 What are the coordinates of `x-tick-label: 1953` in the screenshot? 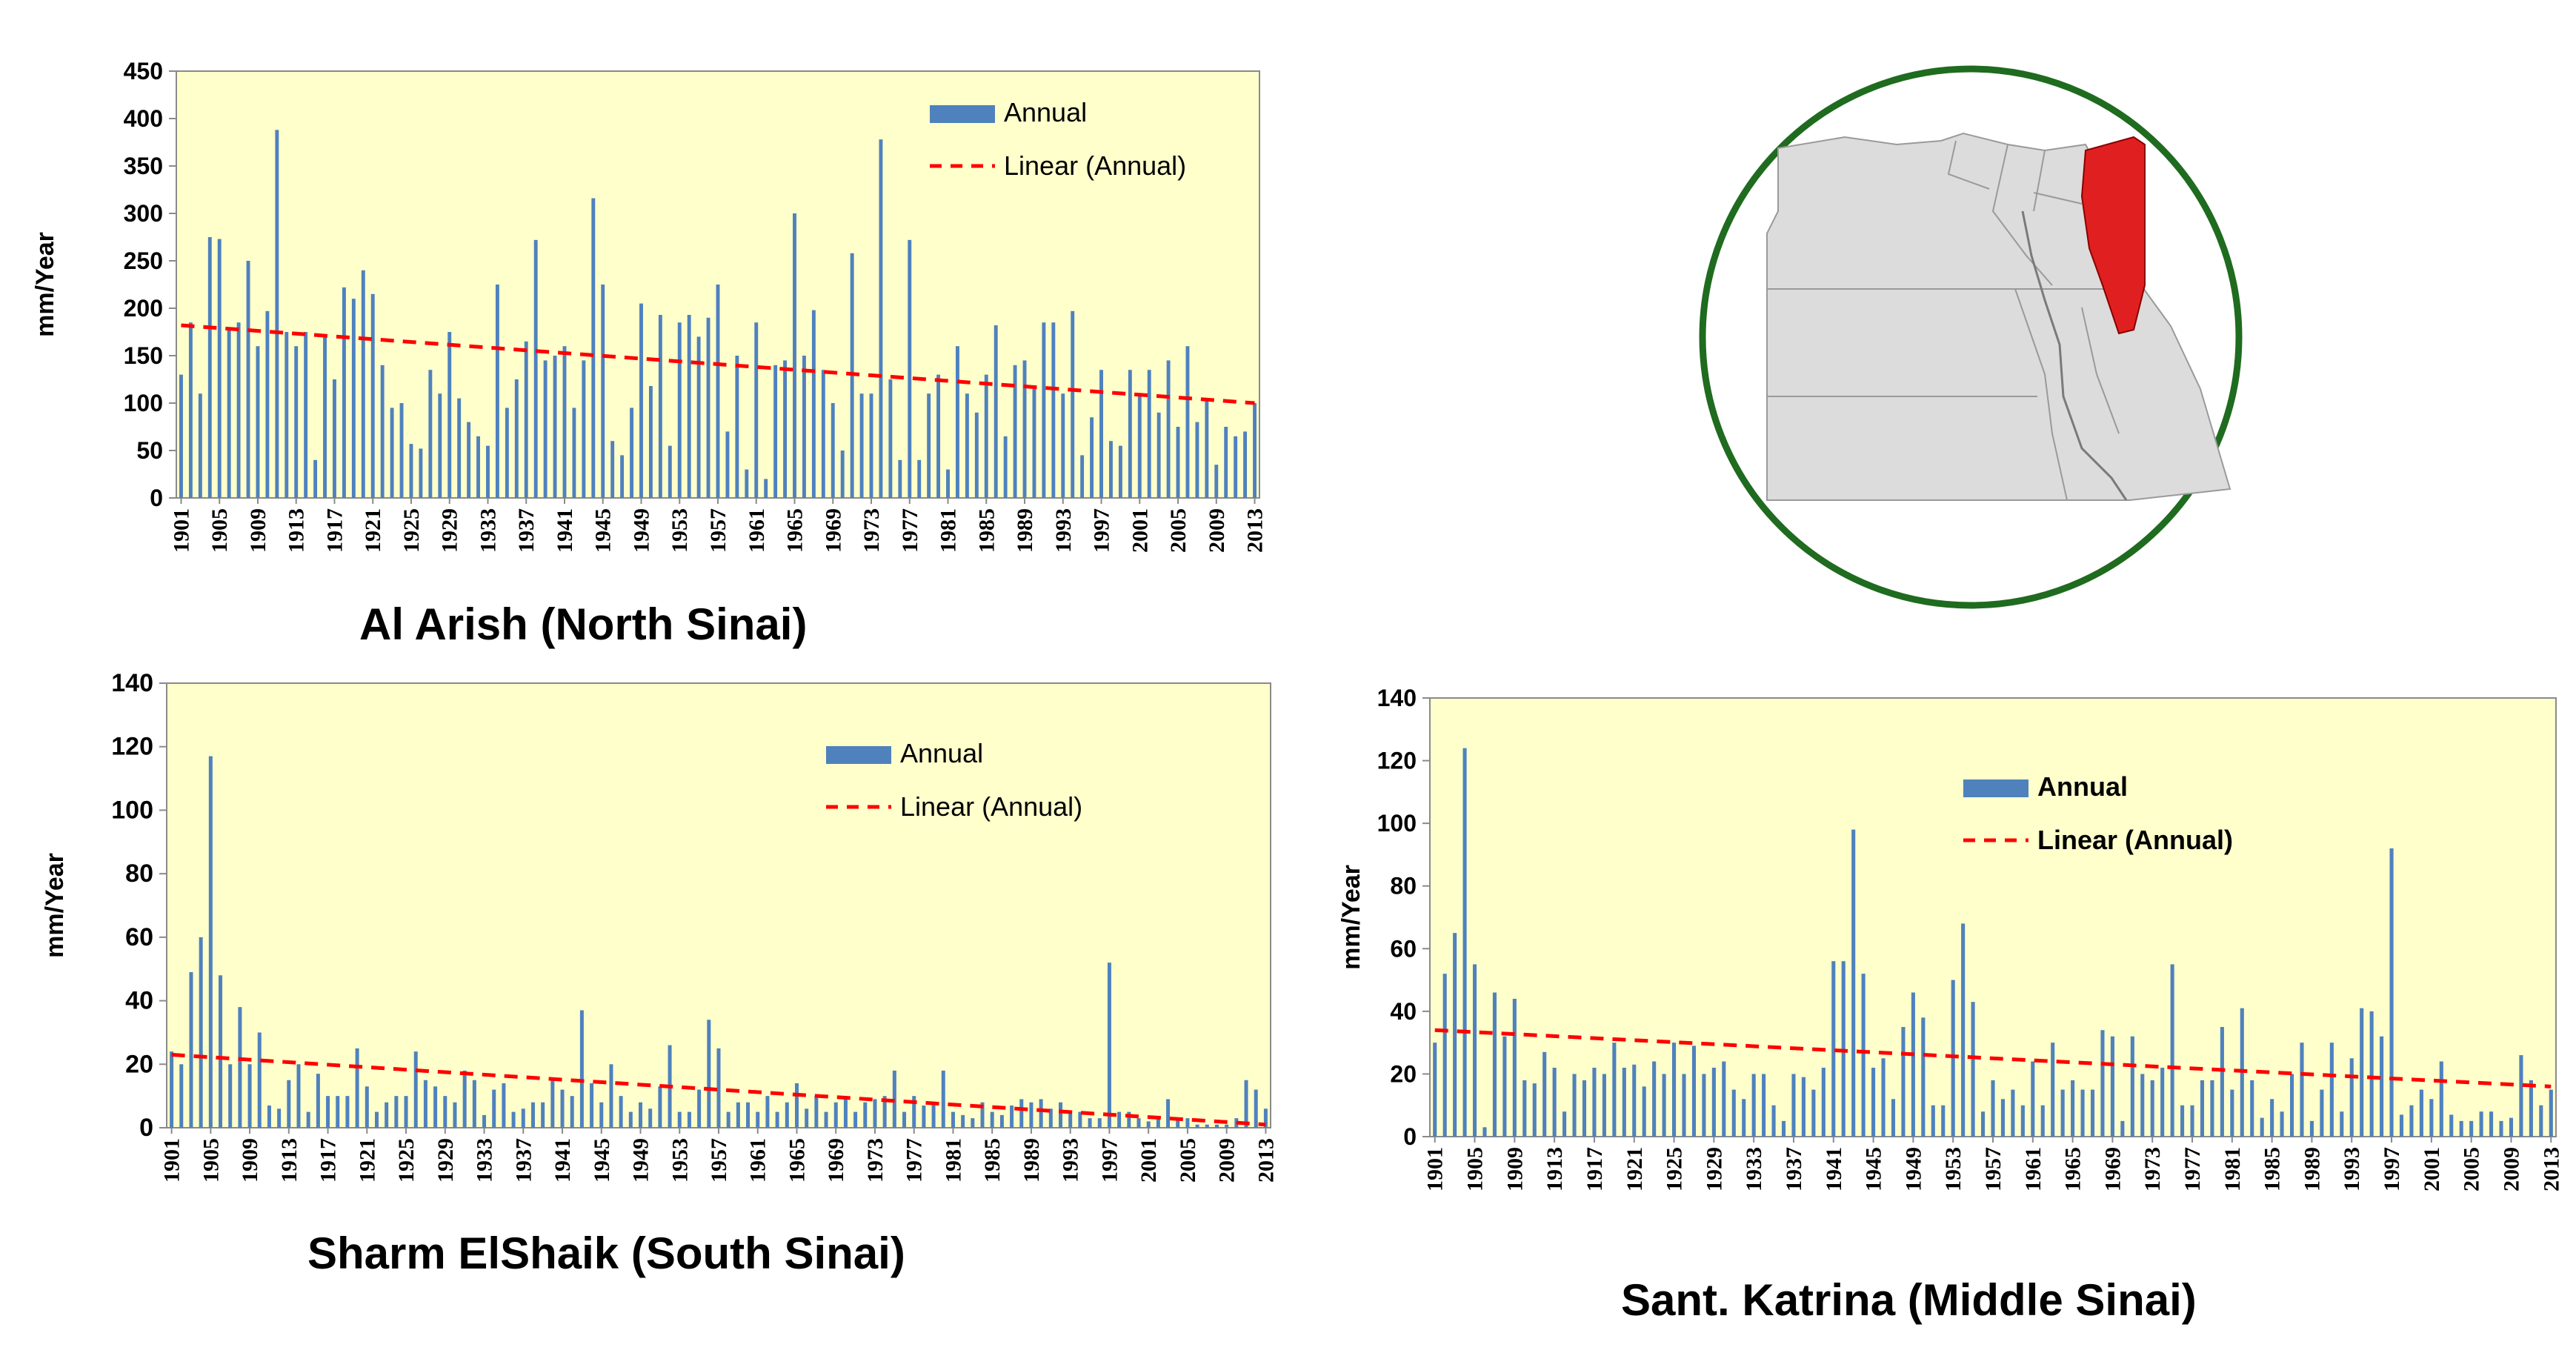 It's located at (1953, 1169).